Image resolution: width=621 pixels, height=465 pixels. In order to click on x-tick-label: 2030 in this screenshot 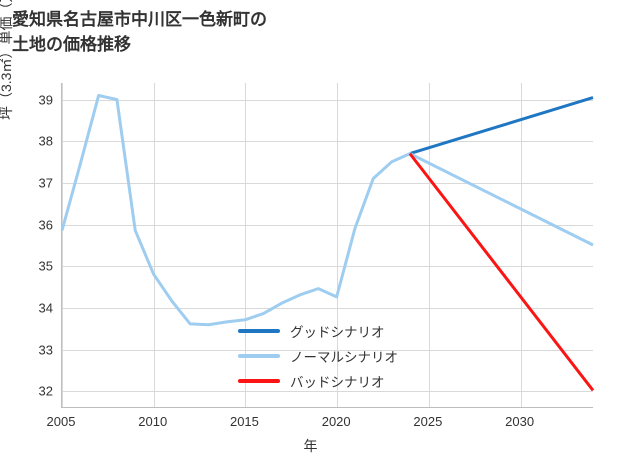, I will do `click(520, 421)`.